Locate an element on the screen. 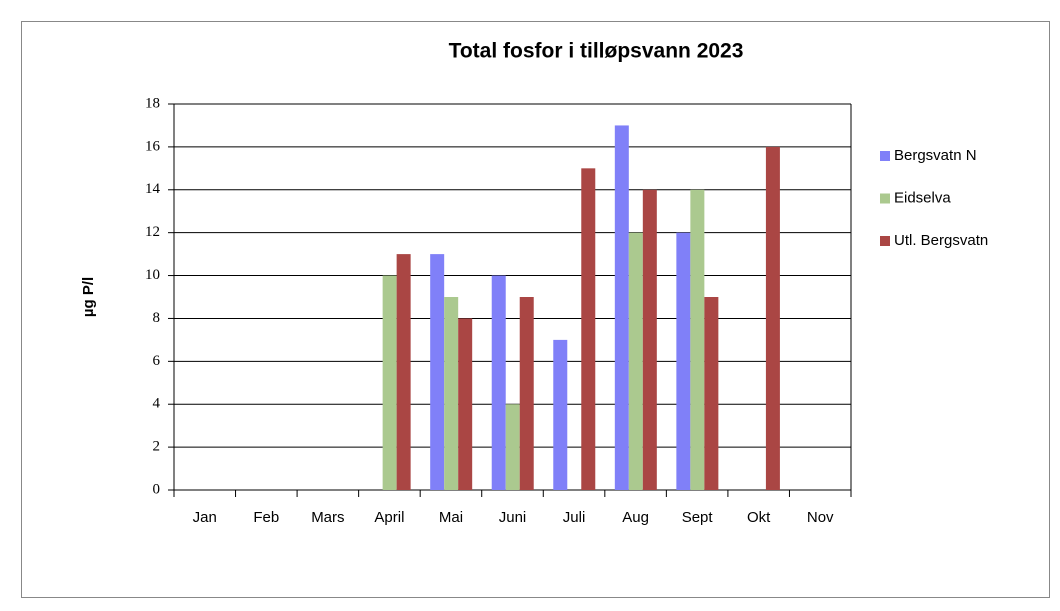  x-tick-label: April is located at coordinates (389, 517).